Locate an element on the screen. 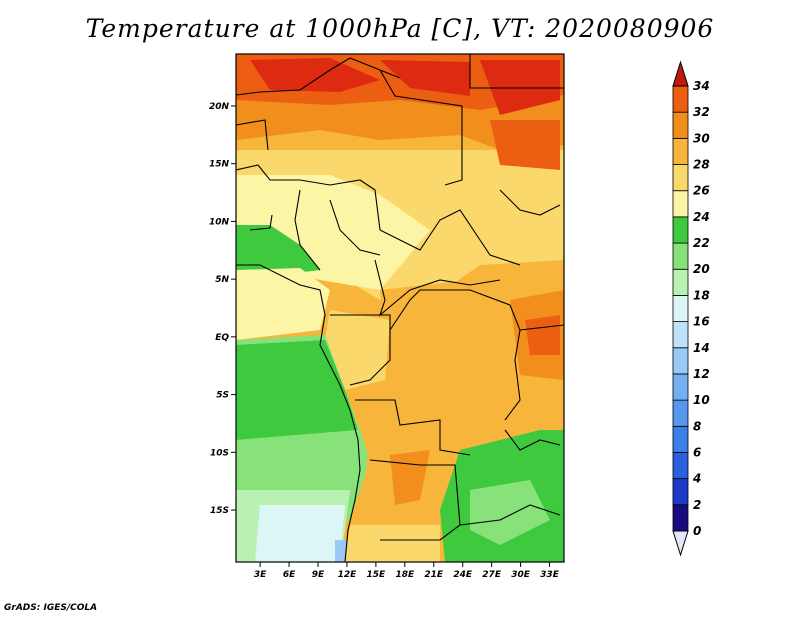  colorbar-label: 26 is located at coordinates (701, 191).